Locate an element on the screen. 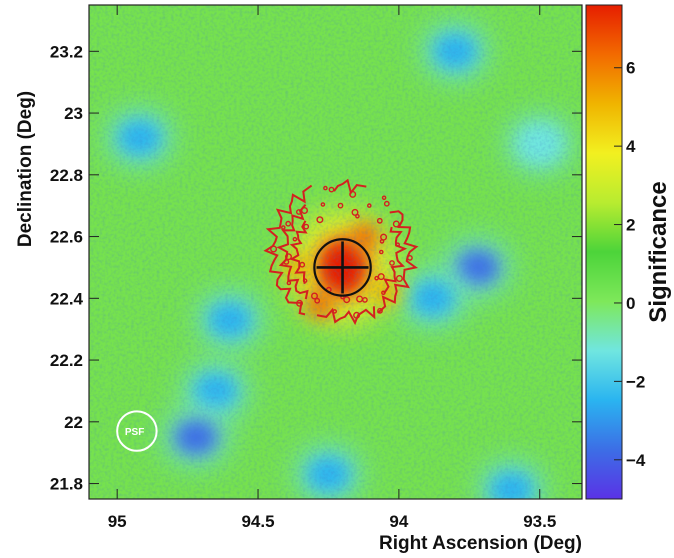  y-tick-label: 22 is located at coordinates (73, 422).